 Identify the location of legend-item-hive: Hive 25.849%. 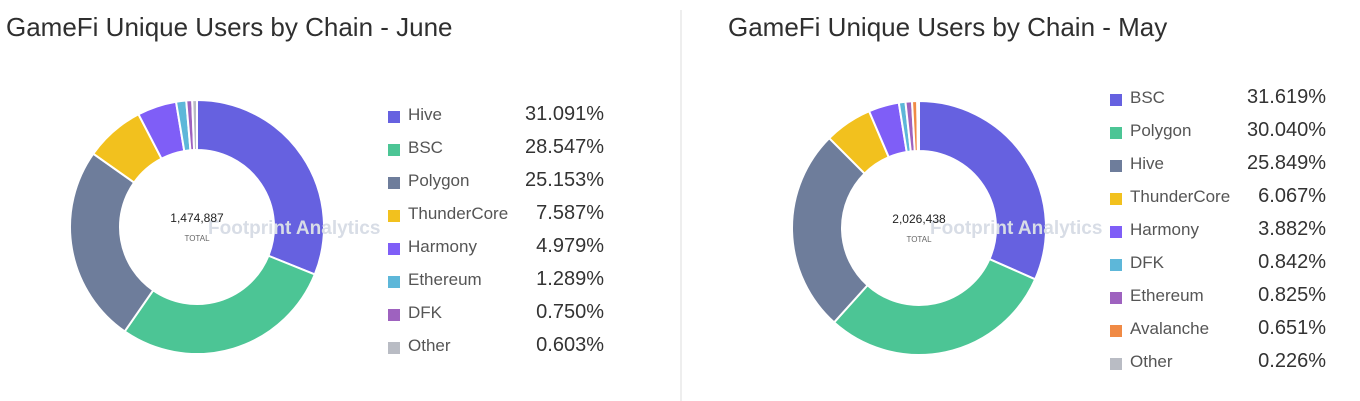
(1218, 169).